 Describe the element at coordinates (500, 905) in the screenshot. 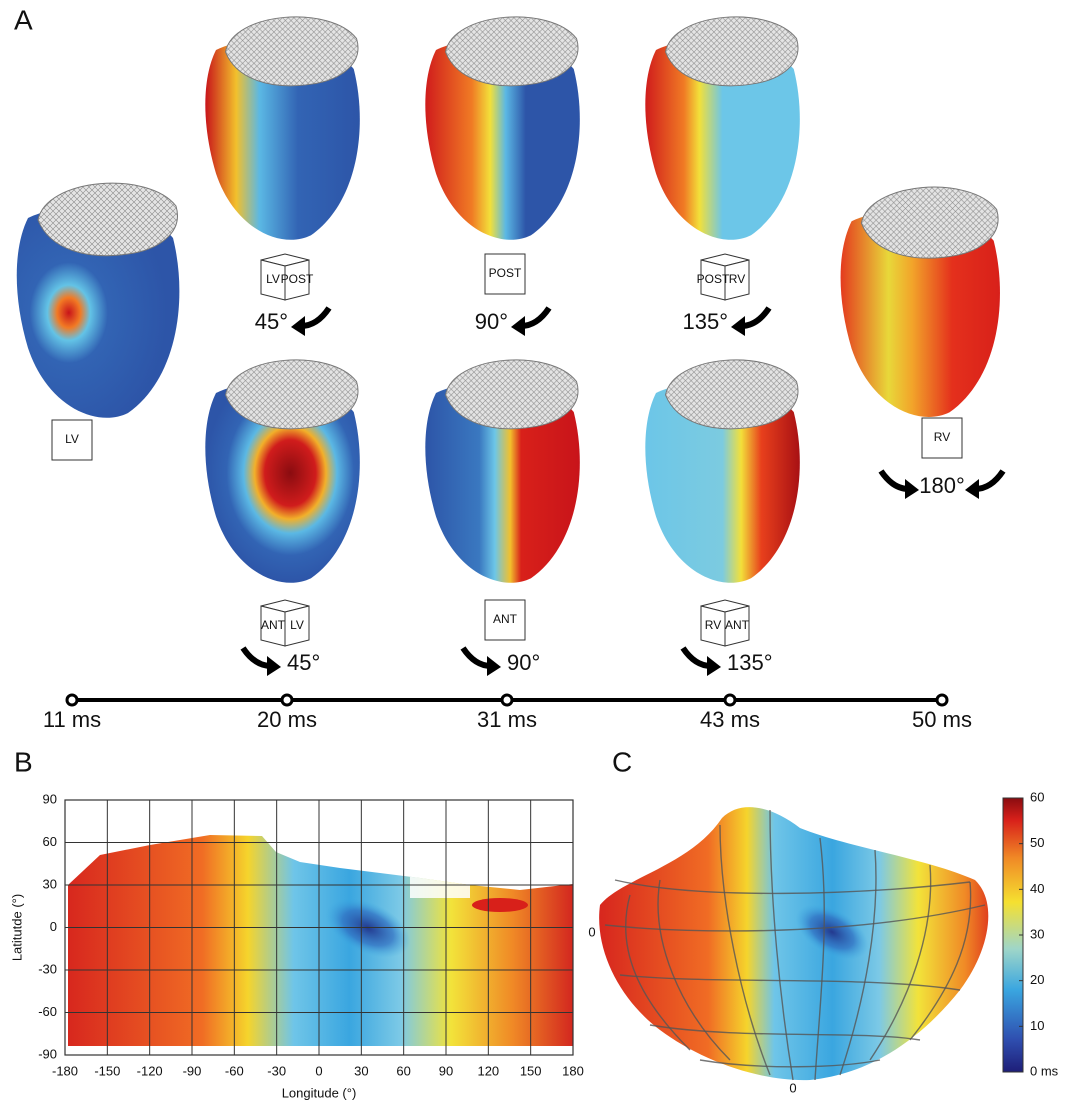

I see `late-patch` at that location.